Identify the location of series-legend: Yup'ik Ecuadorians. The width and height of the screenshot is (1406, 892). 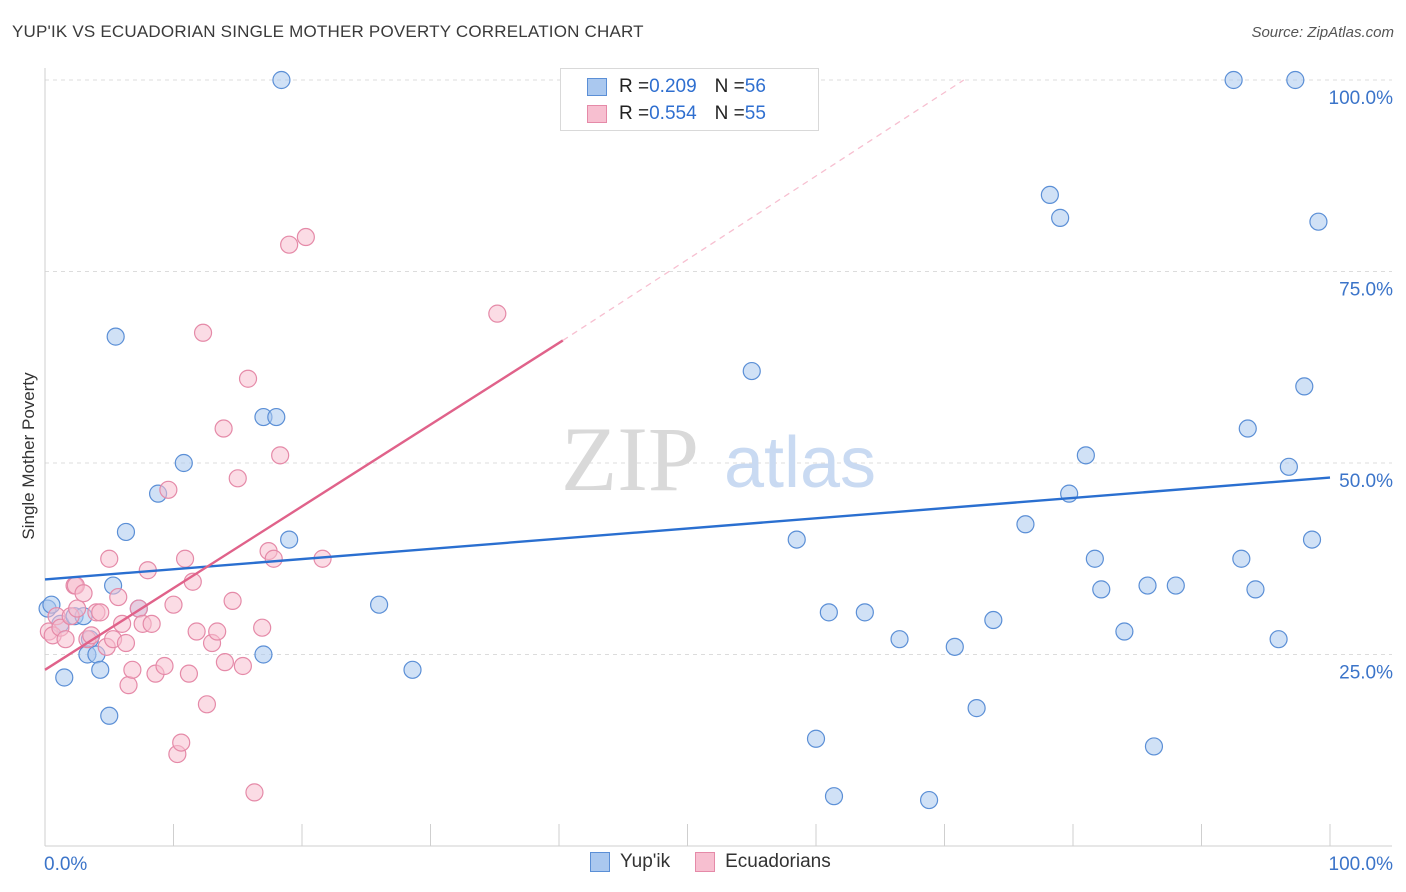
(723, 862).